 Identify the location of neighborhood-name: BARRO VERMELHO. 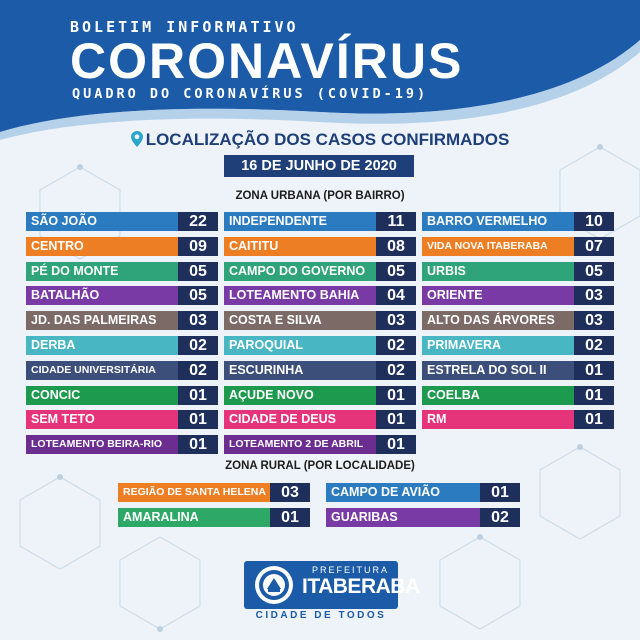
(487, 221).